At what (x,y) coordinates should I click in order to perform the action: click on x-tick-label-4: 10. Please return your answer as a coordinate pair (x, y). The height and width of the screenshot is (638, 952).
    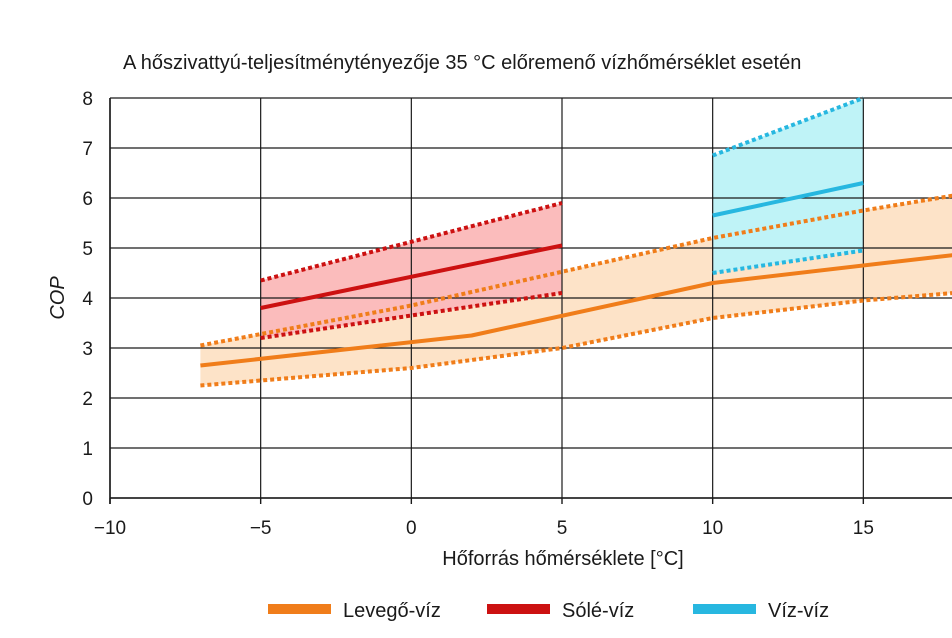
    Looking at the image, I should click on (712, 528).